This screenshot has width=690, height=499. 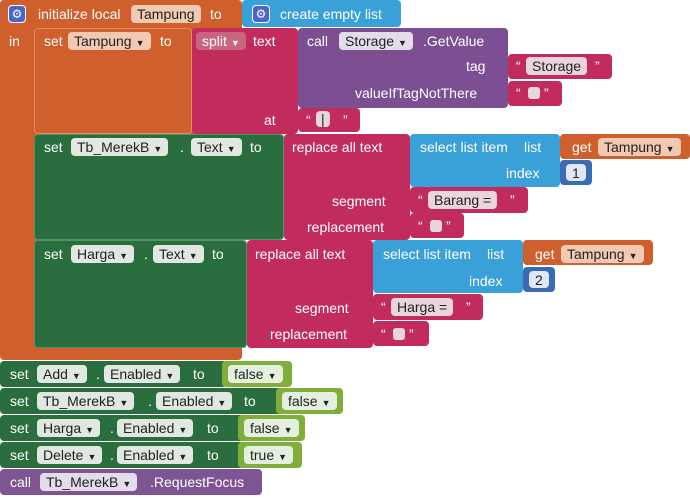 What do you see at coordinates (376, 41) in the screenshot?
I see `storage-component-dropdown: Storage ▼` at bounding box center [376, 41].